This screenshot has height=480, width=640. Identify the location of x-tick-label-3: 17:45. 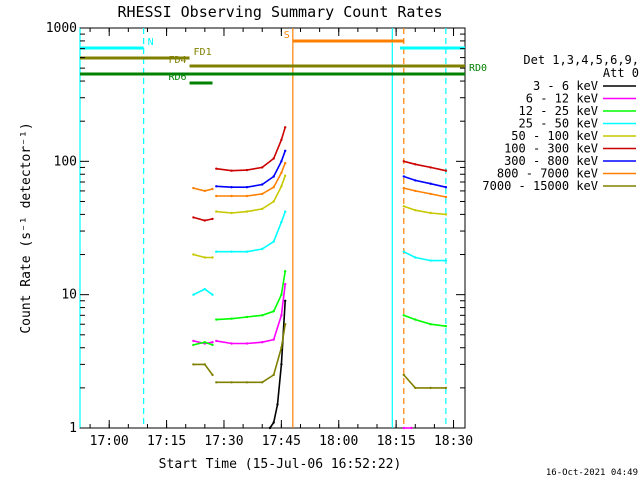
(281, 441).